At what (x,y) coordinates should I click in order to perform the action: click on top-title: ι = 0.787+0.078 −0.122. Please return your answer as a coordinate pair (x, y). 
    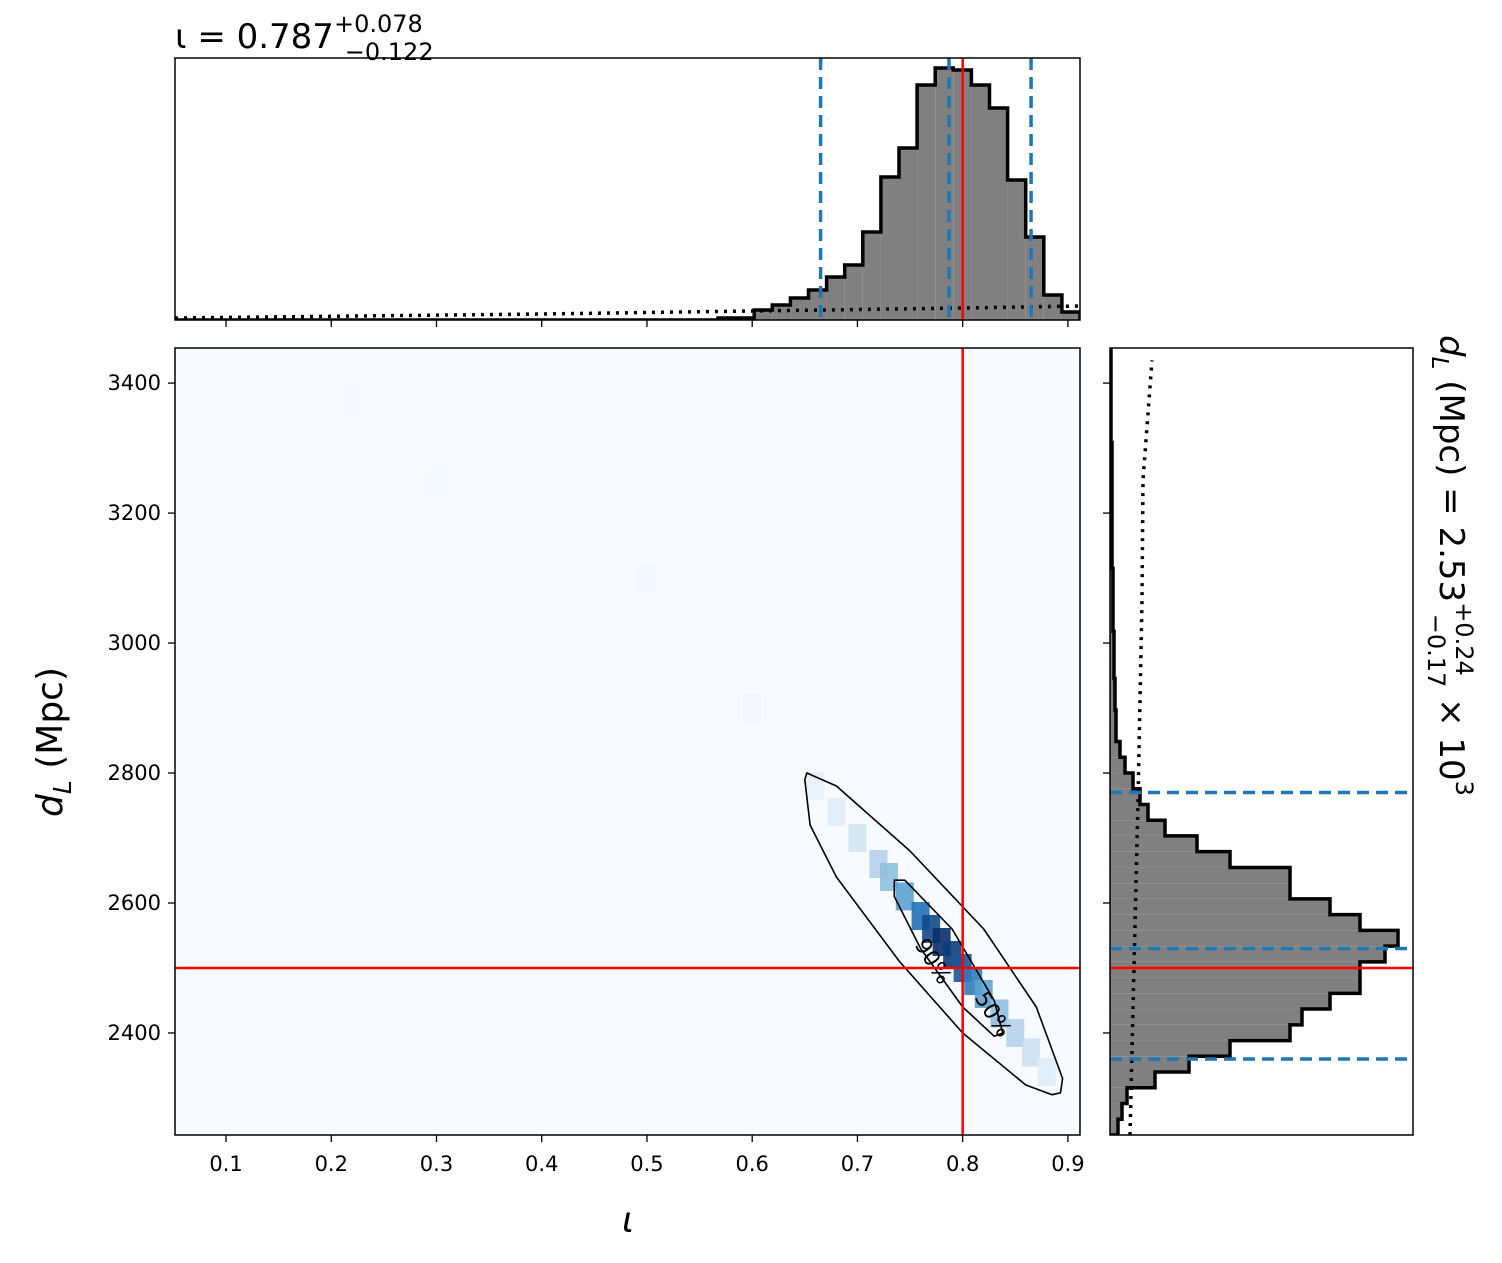
    Looking at the image, I should click on (304, 38).